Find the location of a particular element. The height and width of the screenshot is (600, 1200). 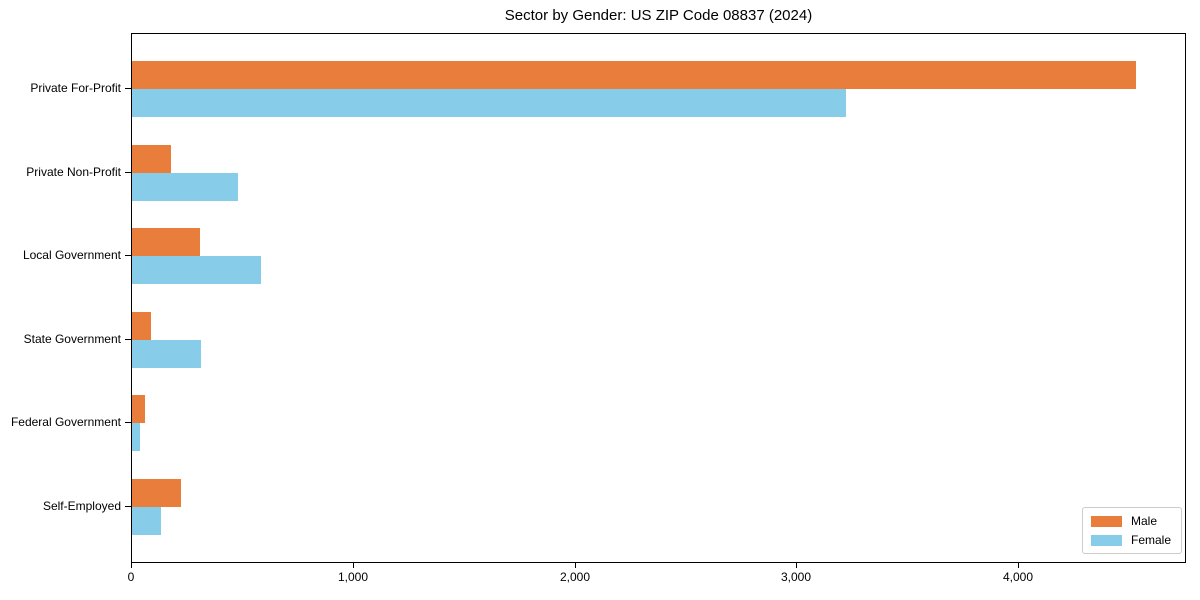

x-tick-label: 0 is located at coordinates (131, 577).